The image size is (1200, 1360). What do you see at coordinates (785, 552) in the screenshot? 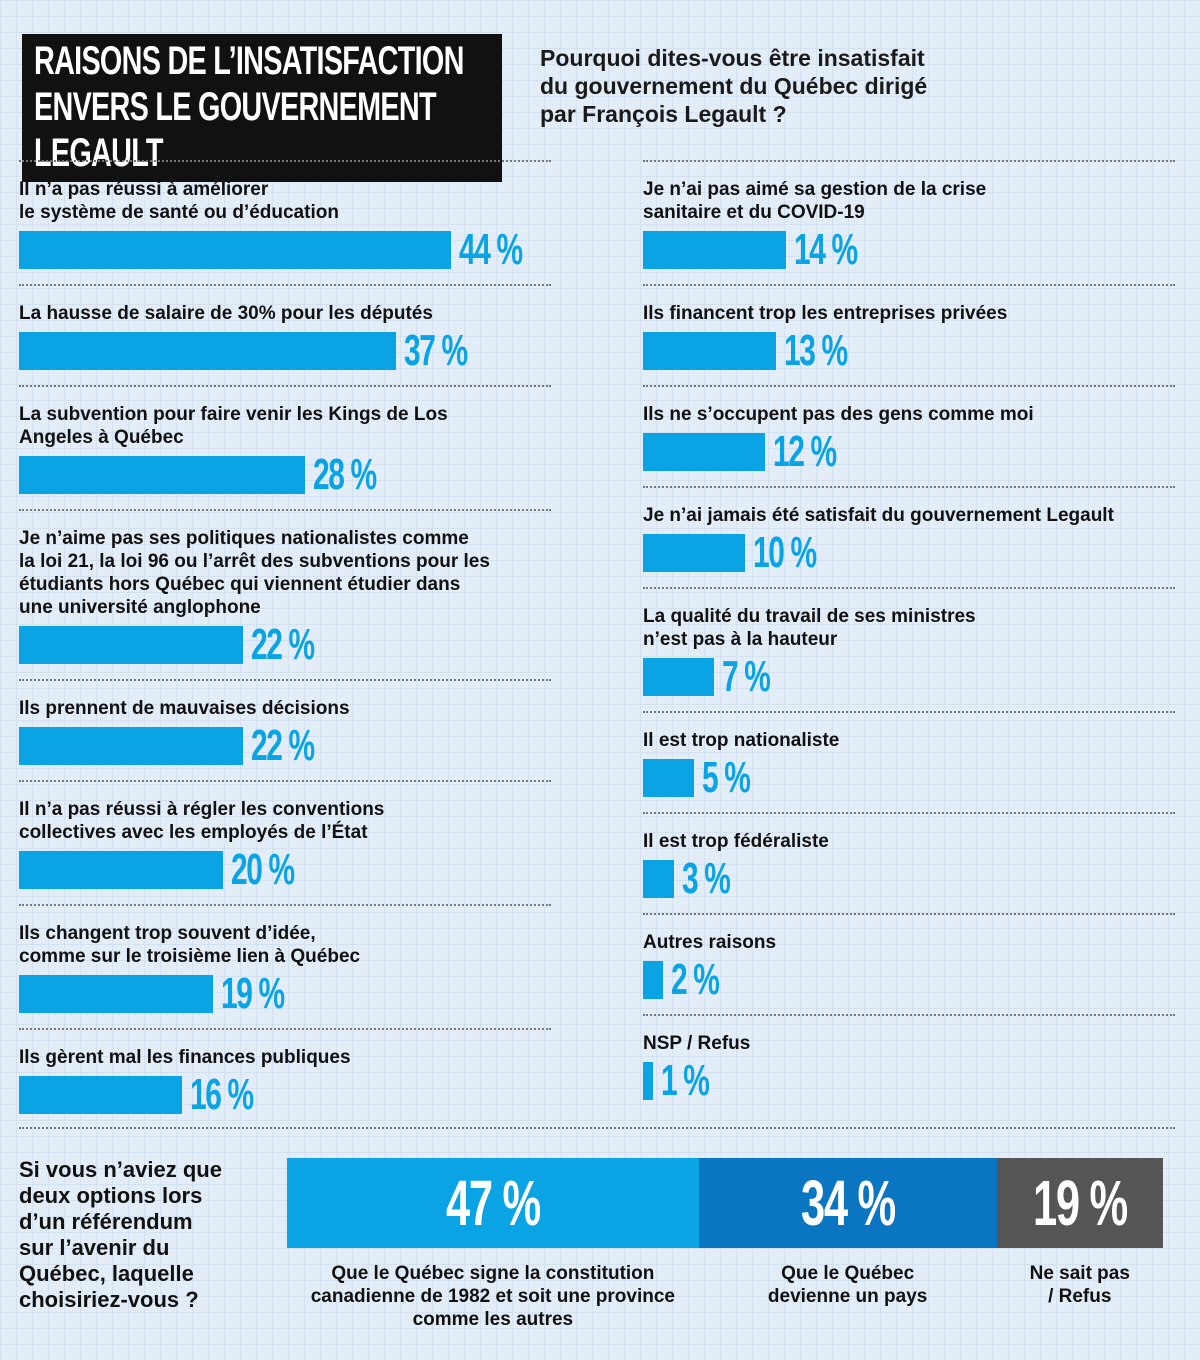
I see `value-label: 10 %` at bounding box center [785, 552].